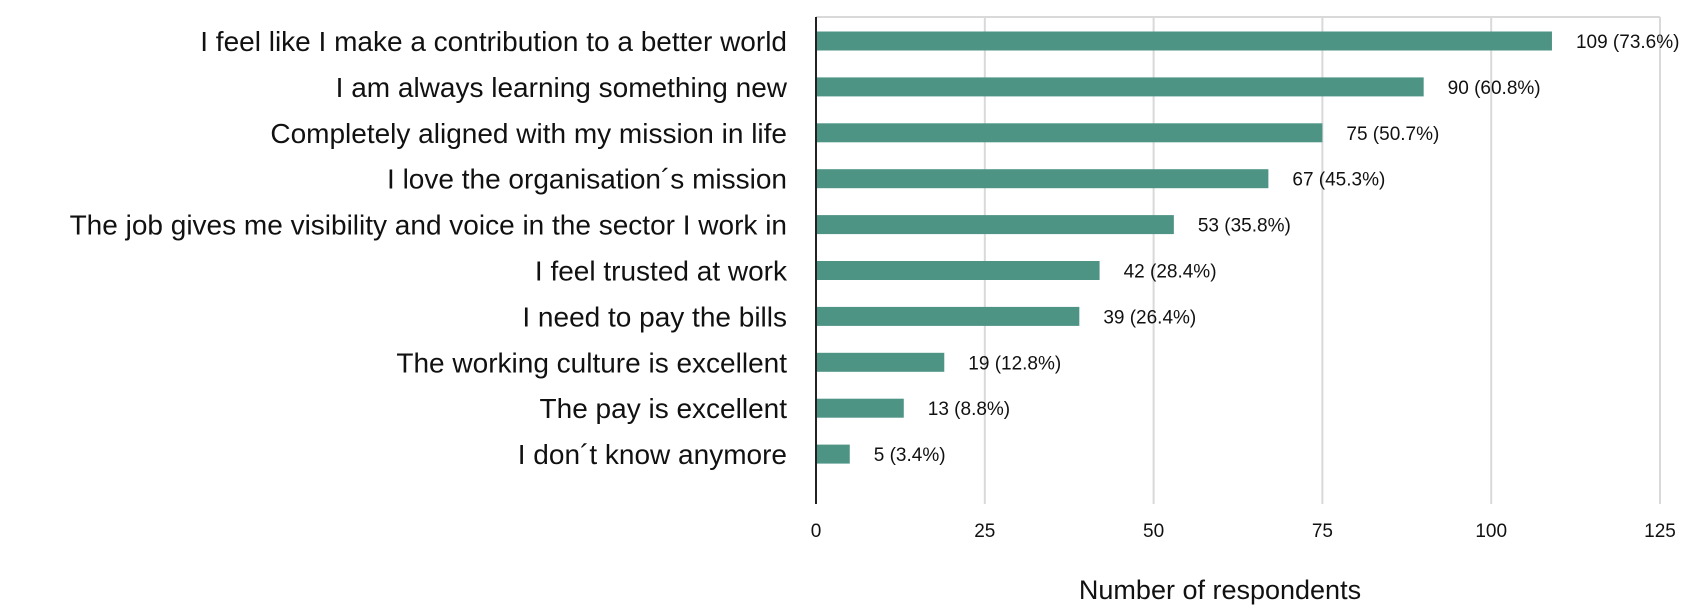 This screenshot has width=1696, height=616. What do you see at coordinates (1149, 317) in the screenshot?
I see `data-label: 39 (26.4%)` at bounding box center [1149, 317].